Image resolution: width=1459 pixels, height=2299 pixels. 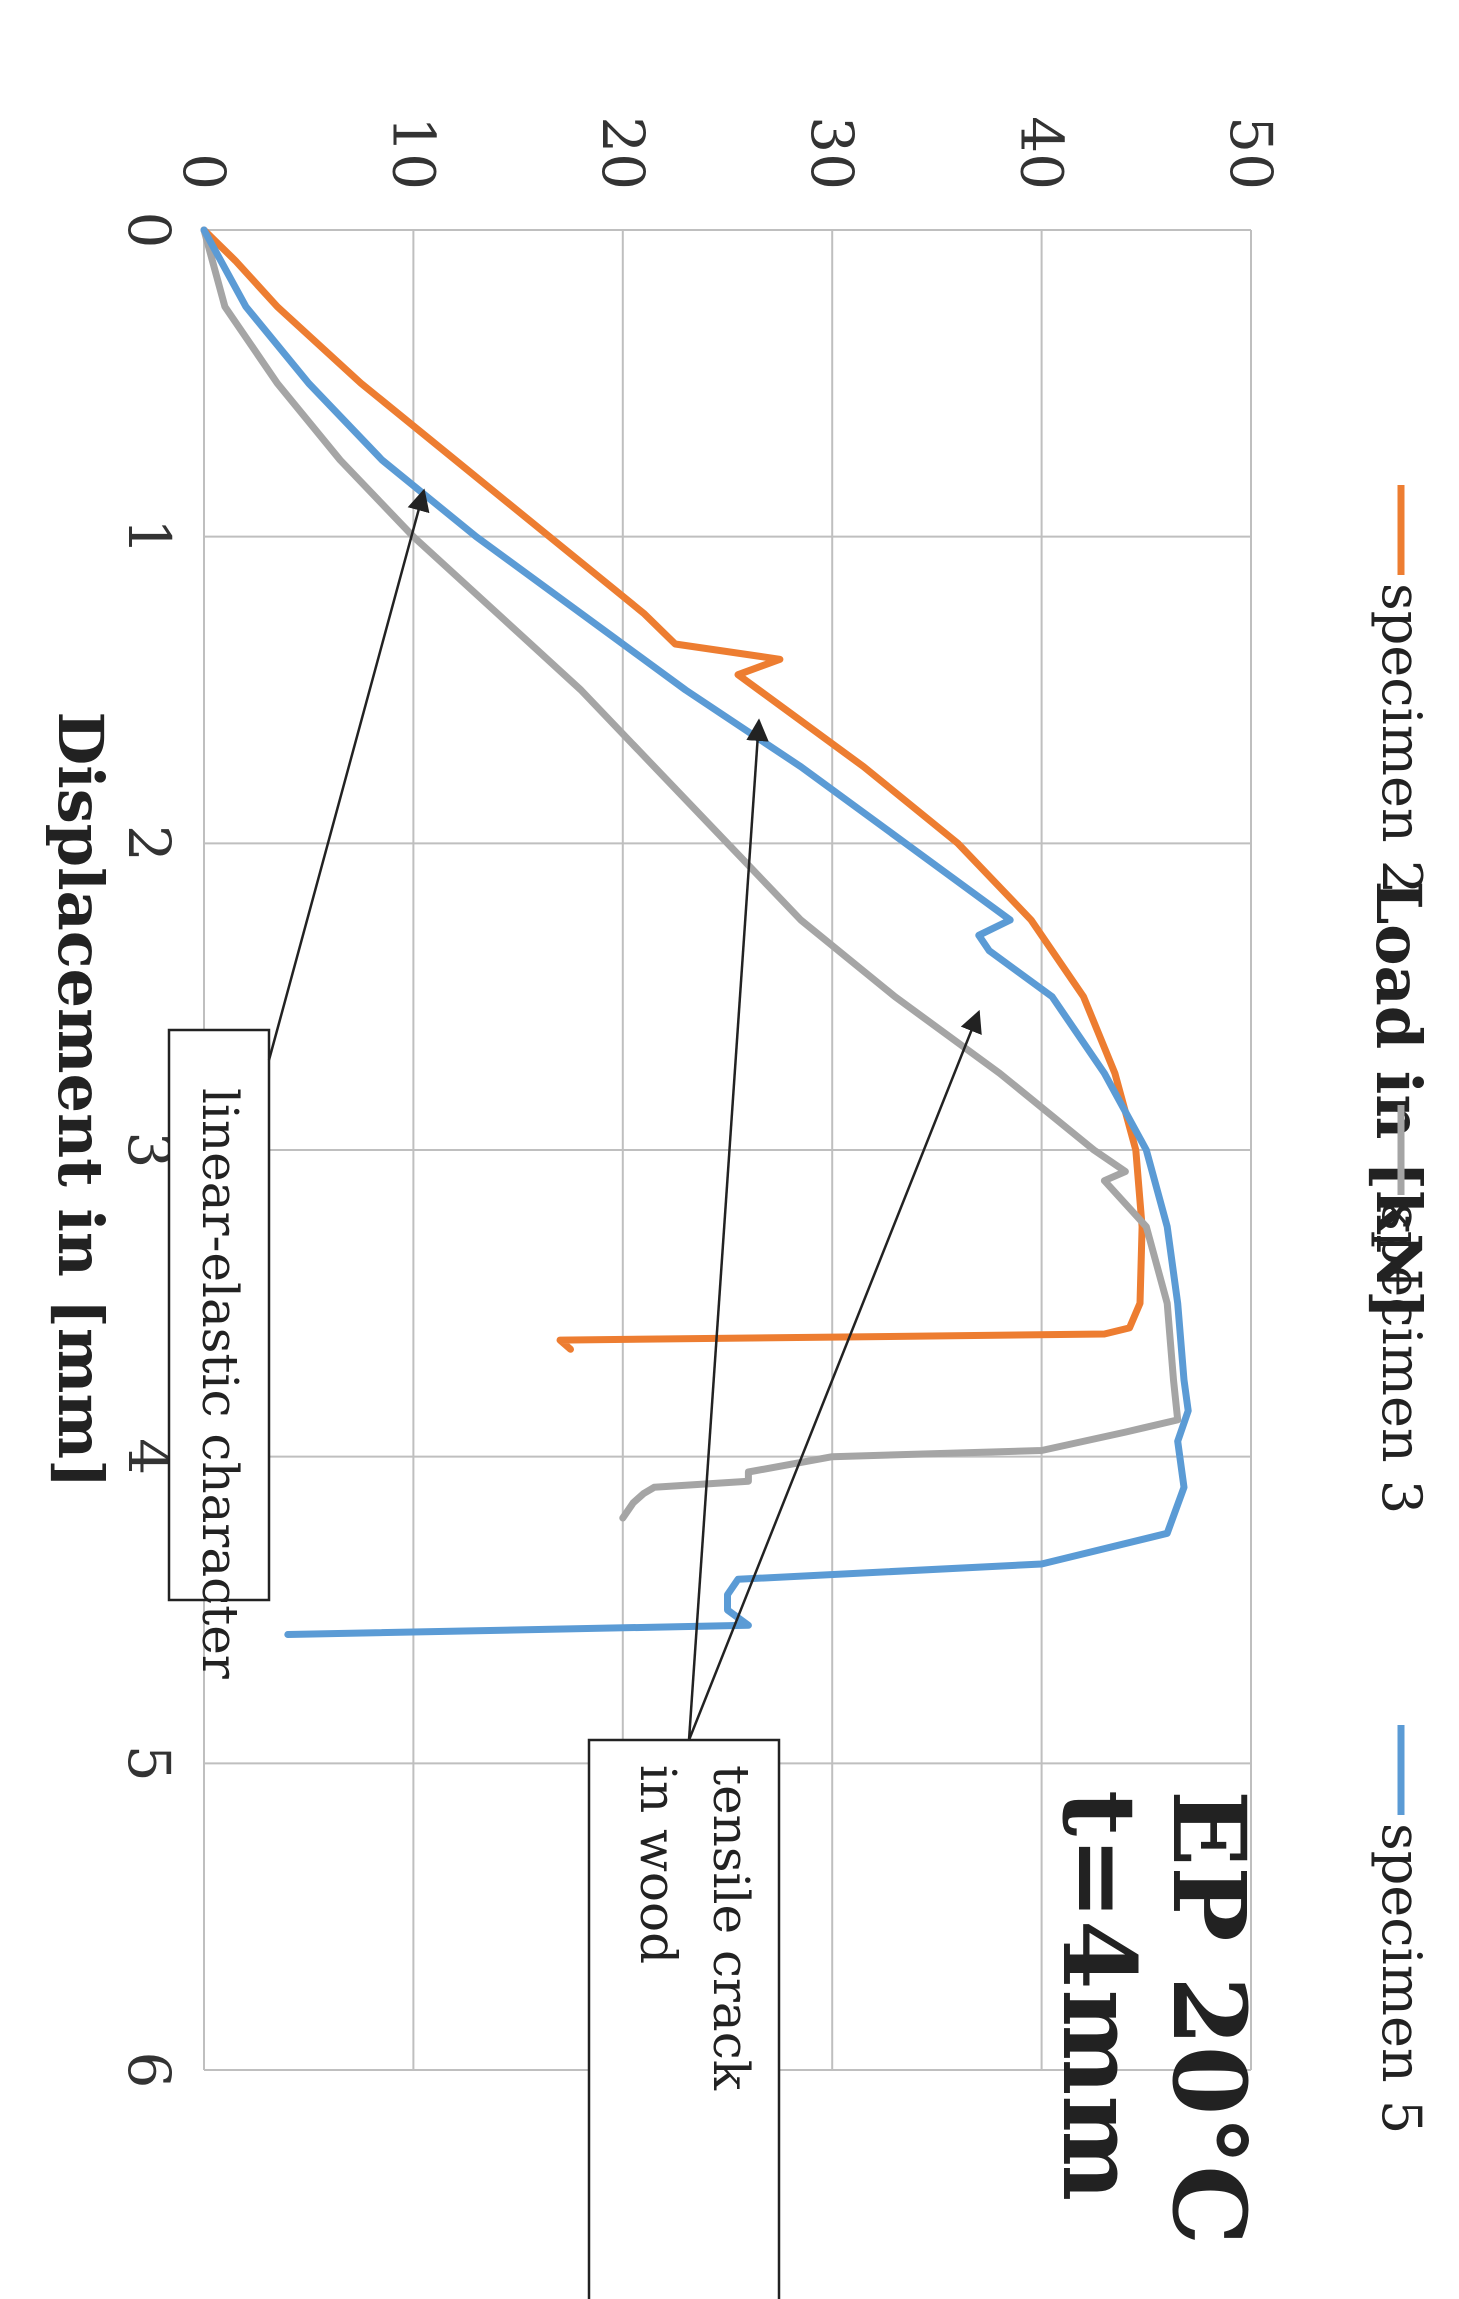 What do you see at coordinates (149, 1763) in the screenshot?
I see `x-tick-label: 5` at bounding box center [149, 1763].